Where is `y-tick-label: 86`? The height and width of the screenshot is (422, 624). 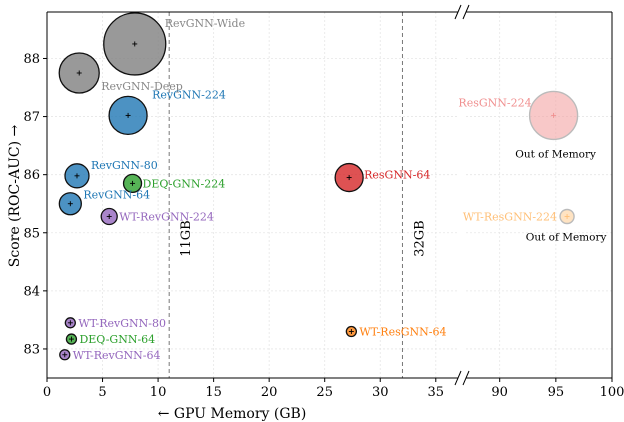
y-tick-label: 86 is located at coordinates (31, 175).